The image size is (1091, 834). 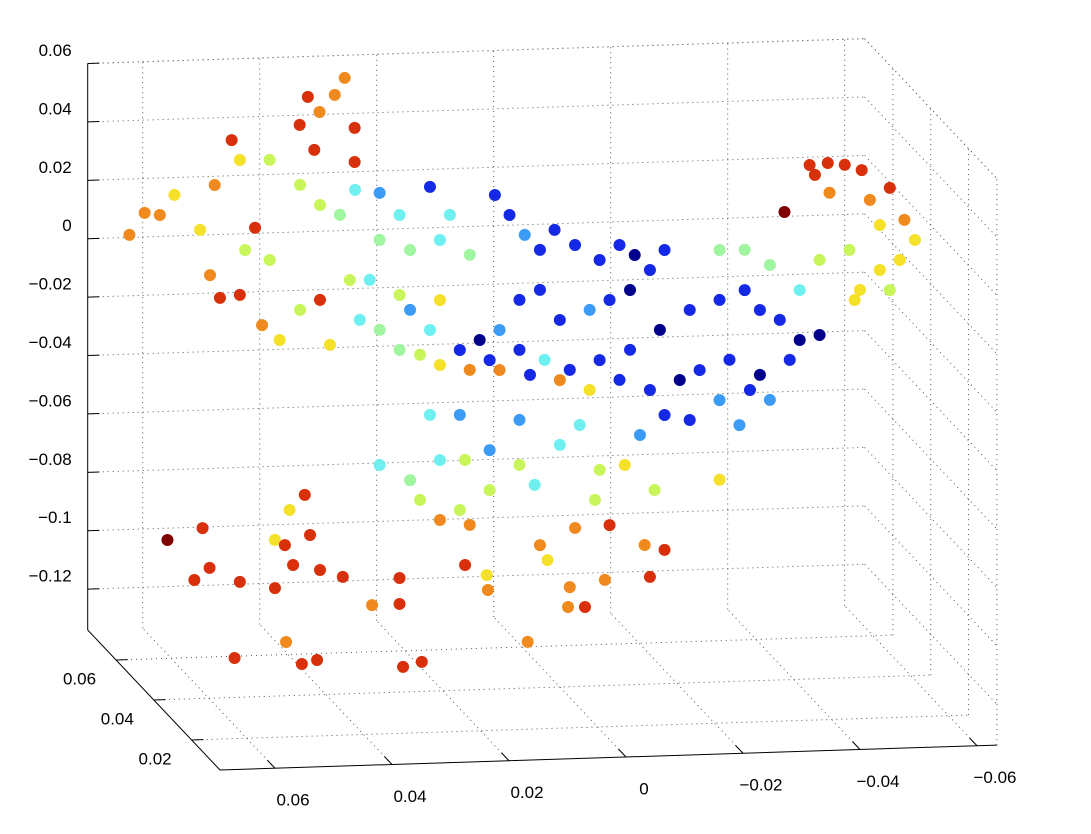 What do you see at coordinates (50, 459) in the screenshot?
I see `z-tick-label: −0.08` at bounding box center [50, 459].